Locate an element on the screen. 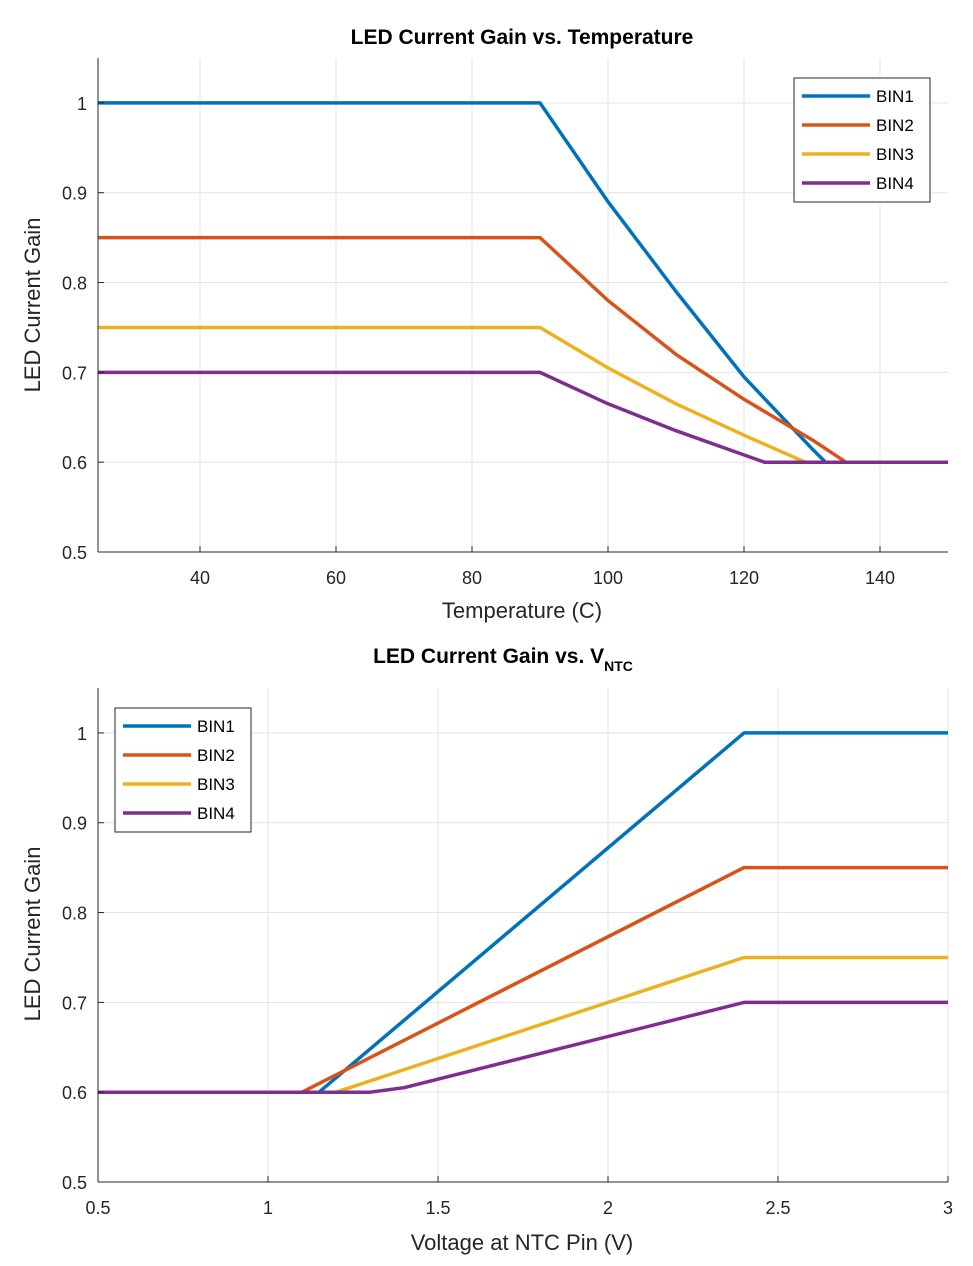  chart-title-subscript: NTC is located at coordinates (618, 666).